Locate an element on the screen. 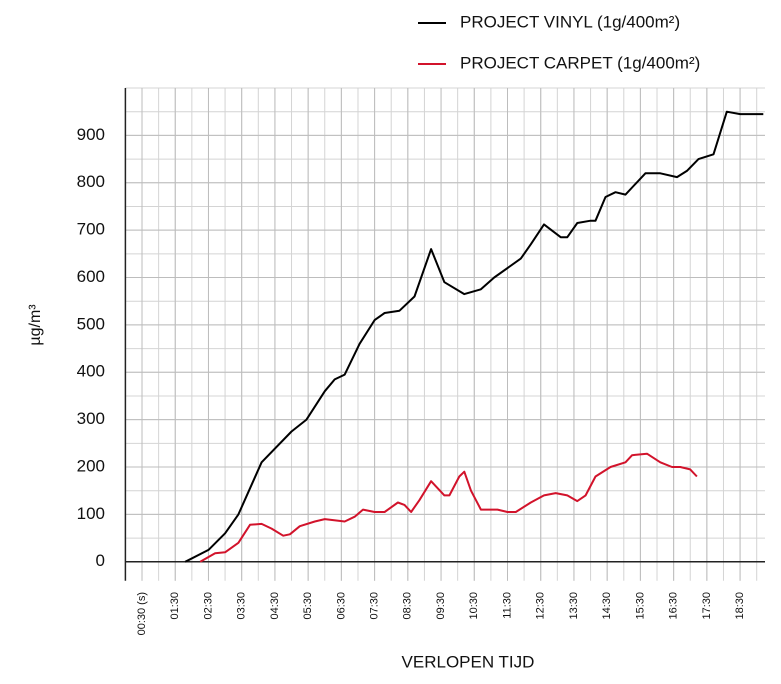 The height and width of the screenshot is (684, 781). x-tick-label: 13:30 is located at coordinates (574, 606).